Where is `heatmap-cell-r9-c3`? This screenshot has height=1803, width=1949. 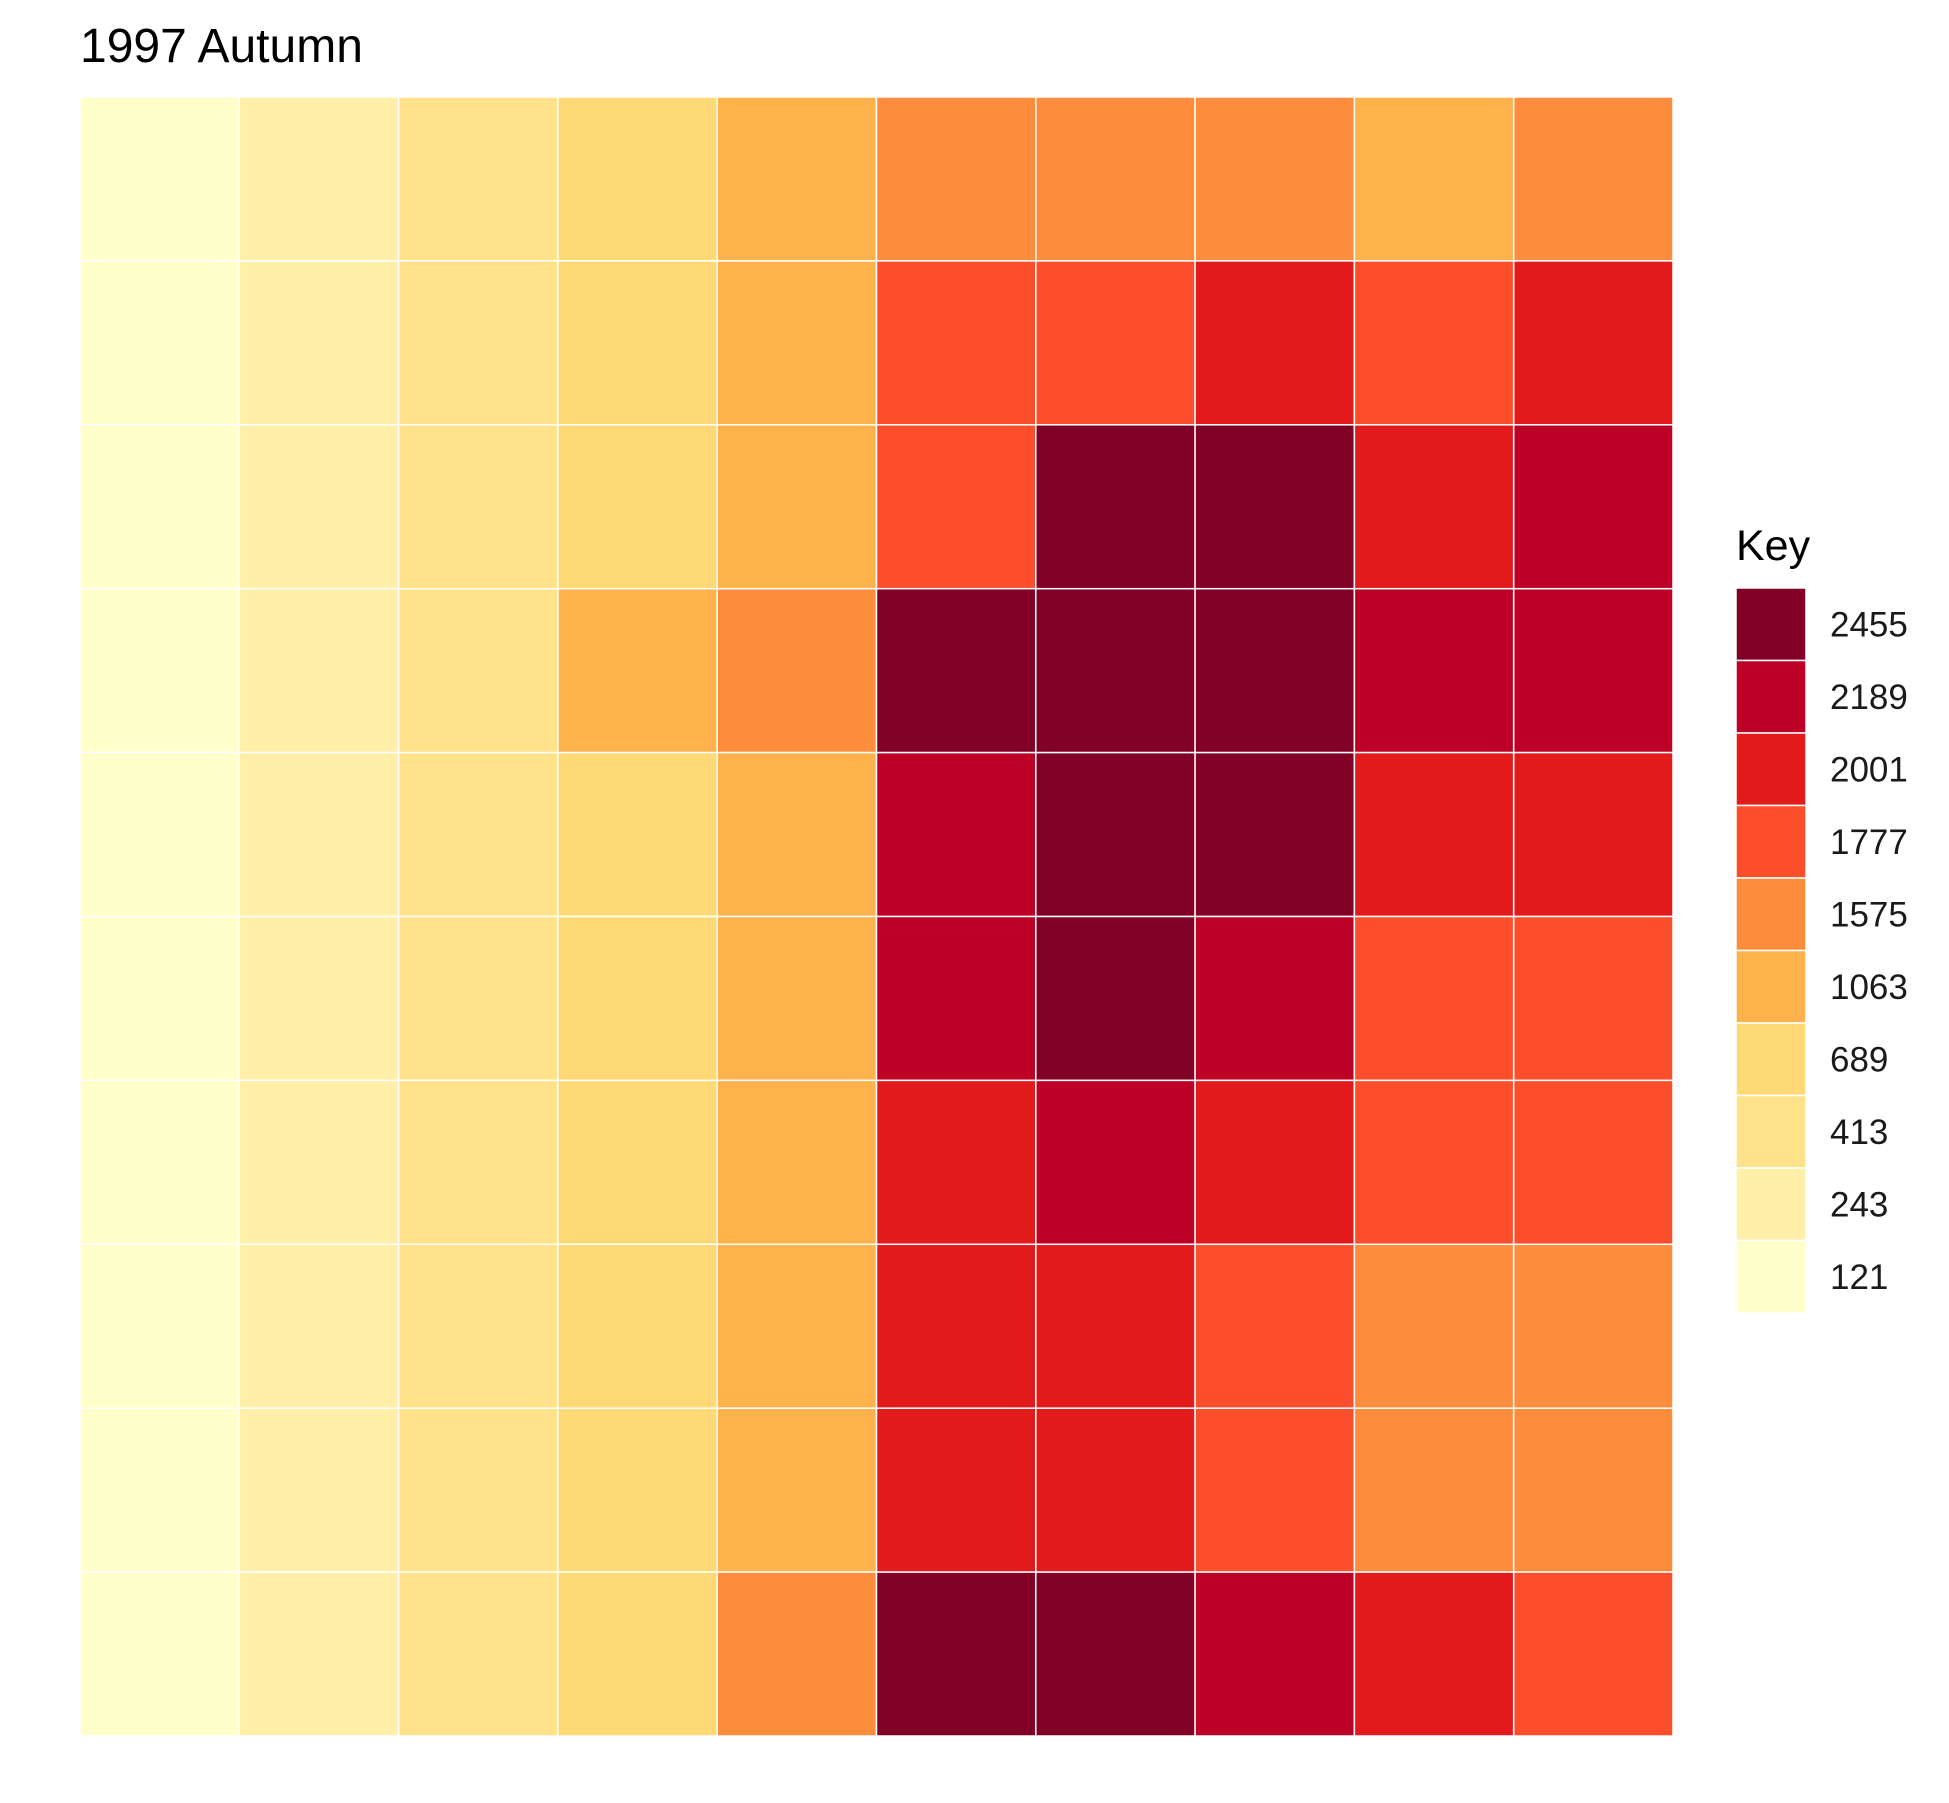
heatmap-cell-r9-c3 is located at coordinates (478, 1490).